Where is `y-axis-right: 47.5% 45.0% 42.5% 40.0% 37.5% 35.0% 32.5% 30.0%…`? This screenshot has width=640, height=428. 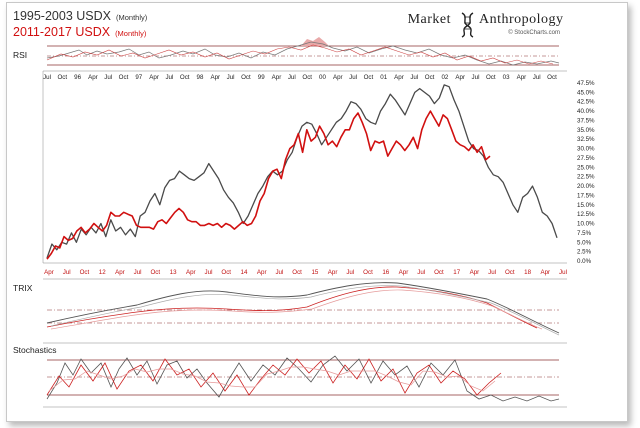 y-axis-right: 47.5% 45.0% 42.5% 40.0% 37.5% 35.0% 32.5% 30.0%… is located at coordinates (586, 172).